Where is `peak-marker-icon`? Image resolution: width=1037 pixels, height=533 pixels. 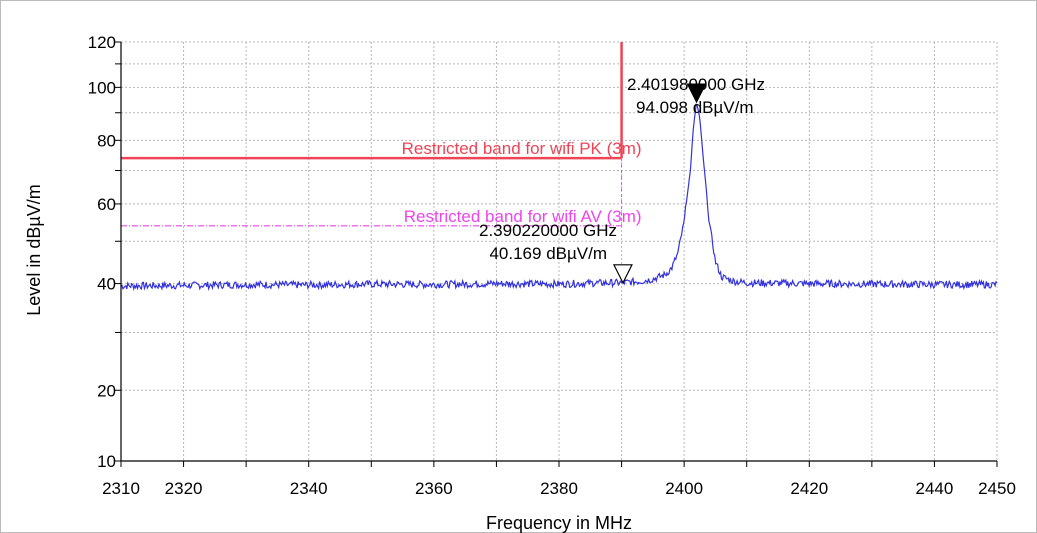 peak-marker-icon is located at coordinates (696, 93).